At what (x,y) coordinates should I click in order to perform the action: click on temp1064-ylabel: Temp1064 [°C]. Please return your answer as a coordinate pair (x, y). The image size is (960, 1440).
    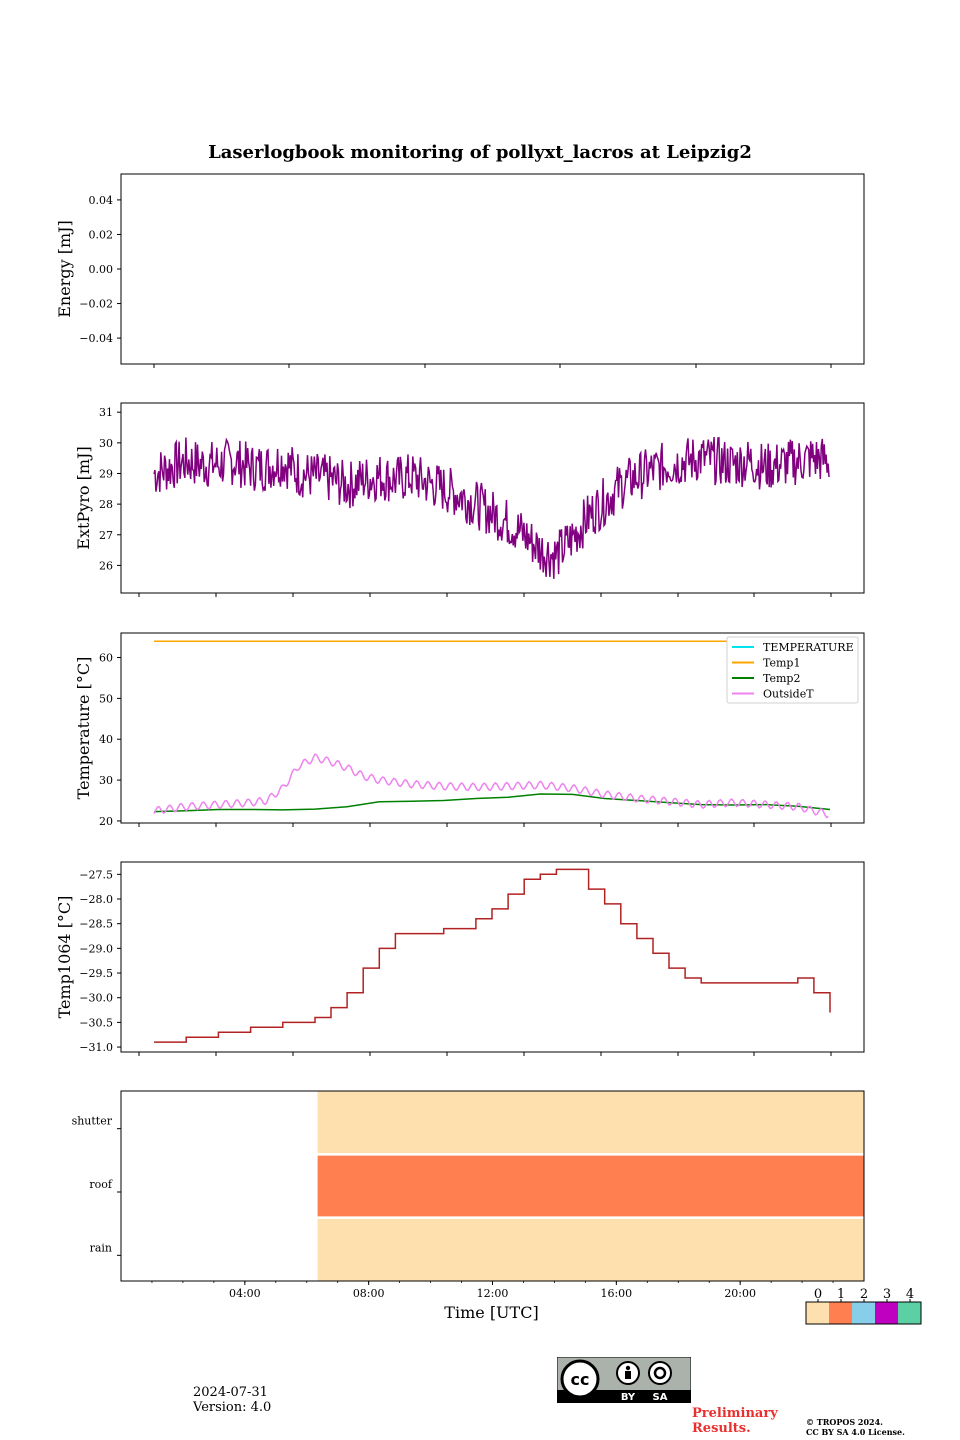
    Looking at the image, I should click on (64, 957).